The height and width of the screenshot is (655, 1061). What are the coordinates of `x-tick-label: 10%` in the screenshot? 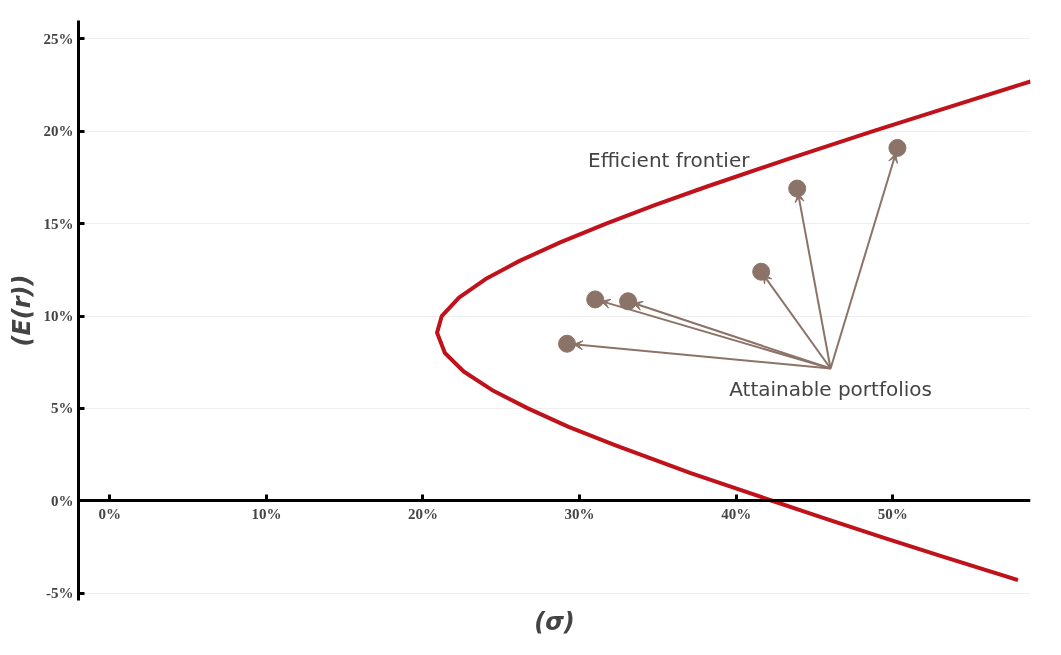 It's located at (266, 513).